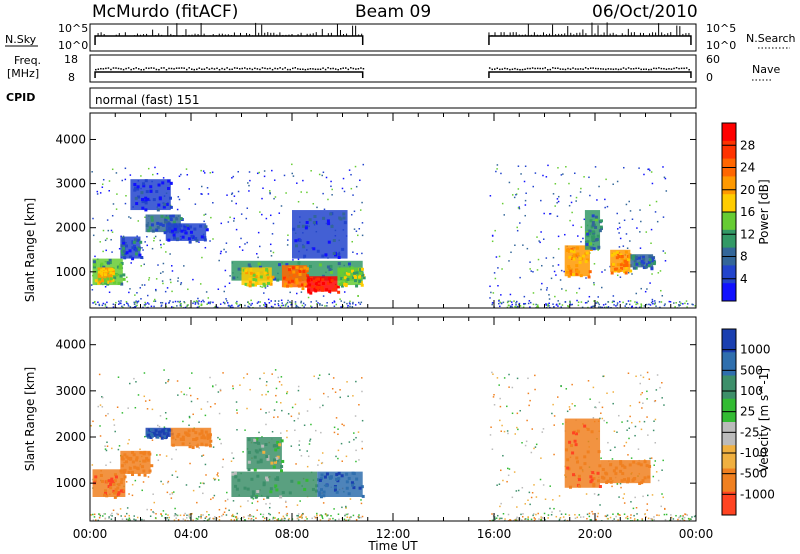 This screenshot has height=554, width=800. What do you see at coordinates (729, 364) in the screenshot?
I see `colorbar-swatch` at bounding box center [729, 364].